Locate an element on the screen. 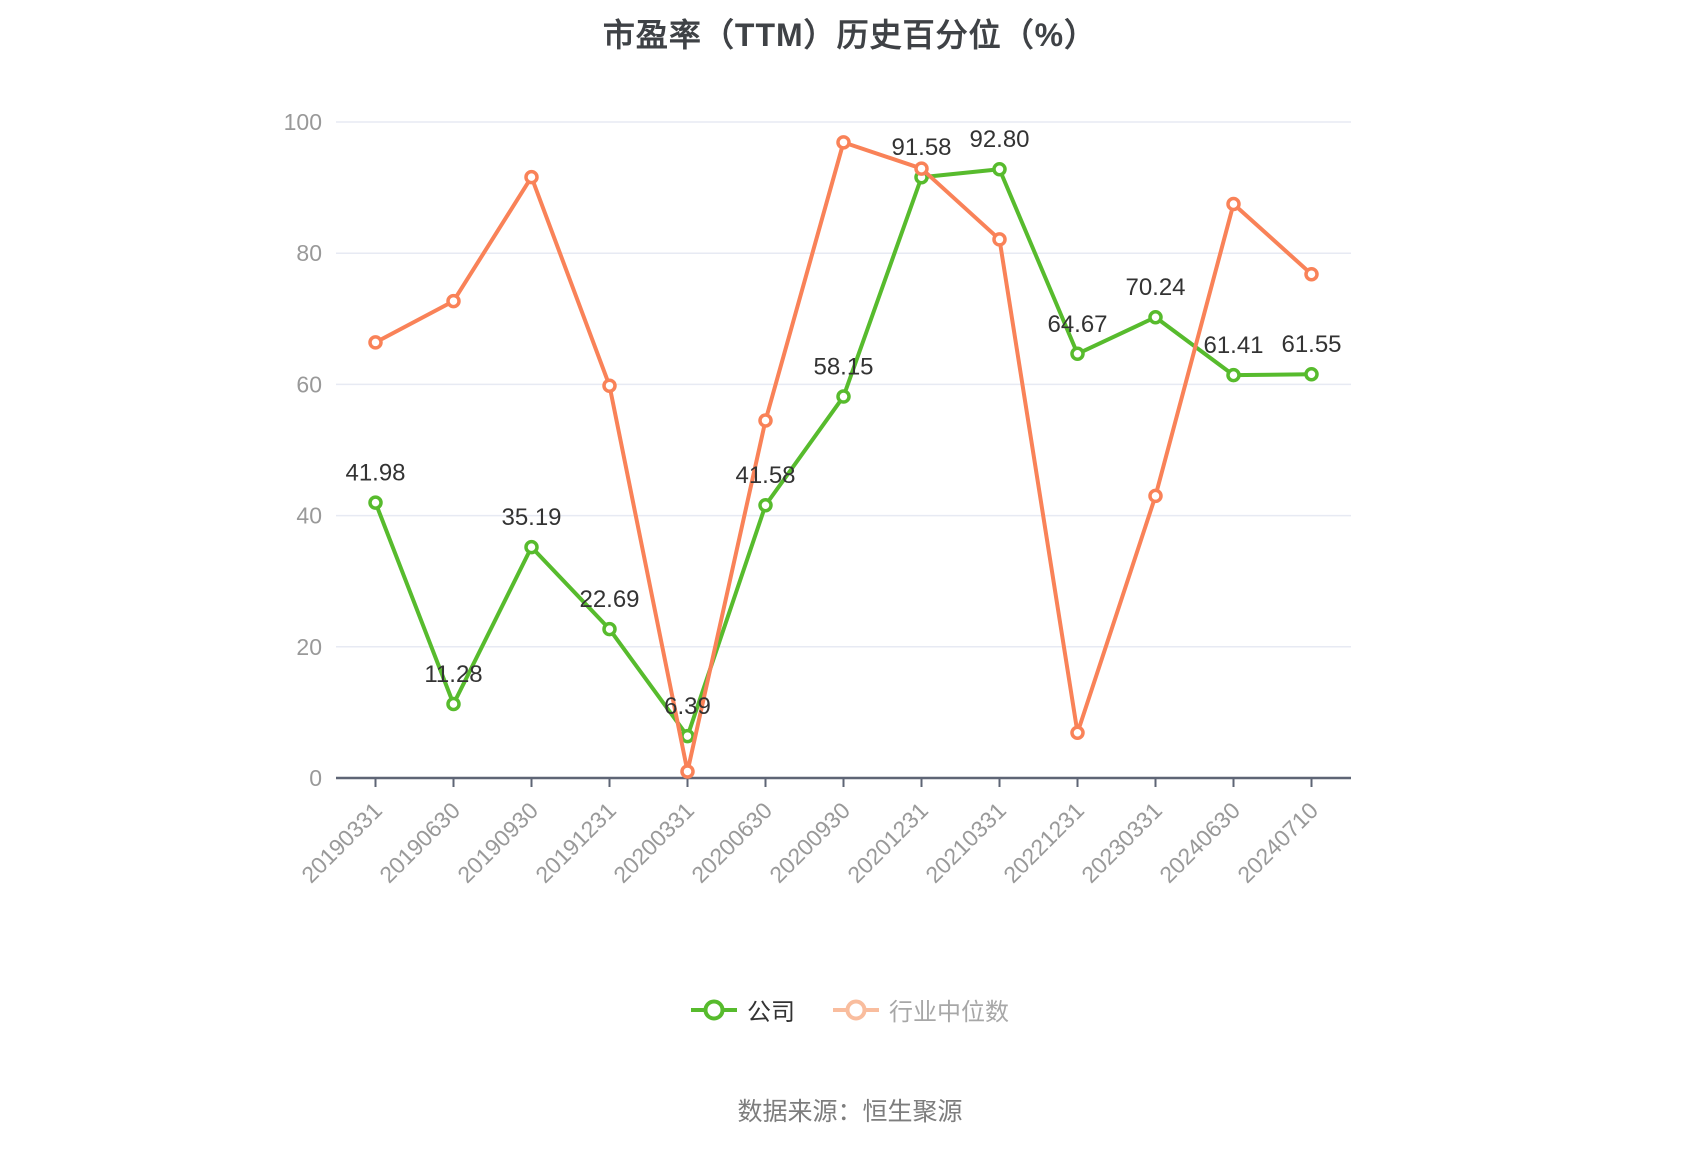 The height and width of the screenshot is (1150, 1700). data-point-label: 6.39 is located at coordinates (687, 706).